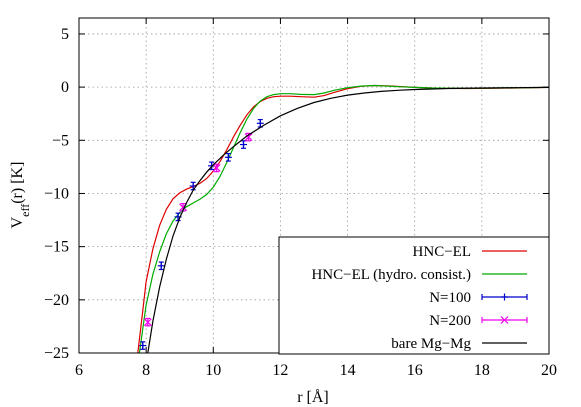 This screenshot has width=581, height=407. I want to click on x-tick-label: 10, so click(213, 370).